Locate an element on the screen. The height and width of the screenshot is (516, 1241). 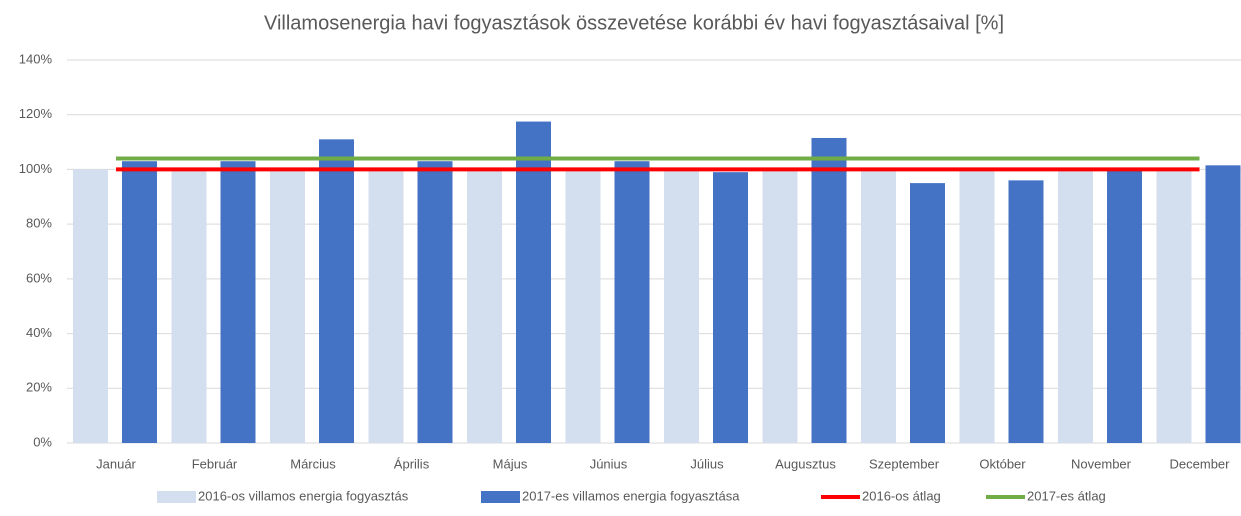
x-tick-label: Október is located at coordinates (1002, 463).